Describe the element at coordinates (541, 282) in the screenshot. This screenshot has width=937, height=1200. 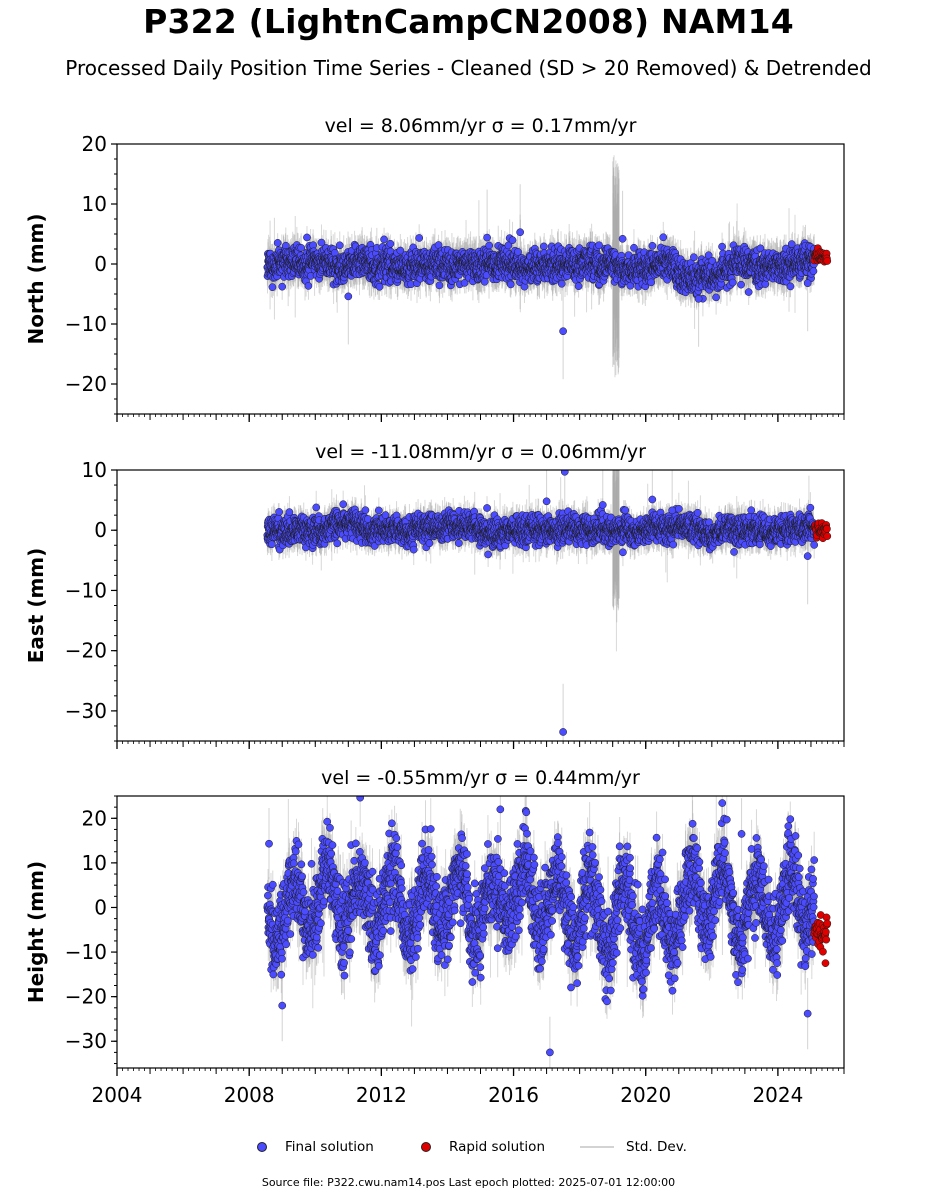
I see `north-final-points` at that location.